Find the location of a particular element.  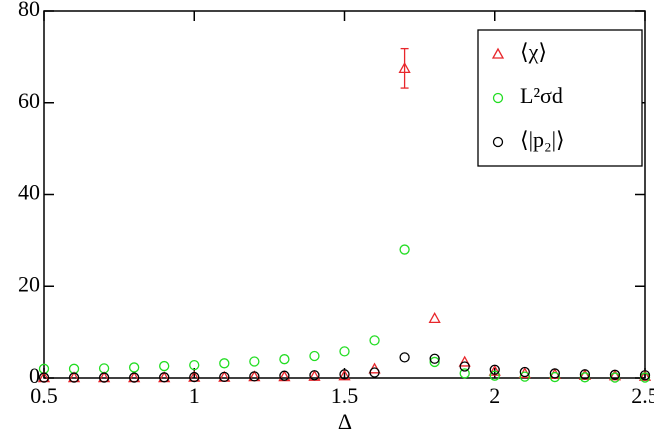

y-tick-label: 60 is located at coordinates (29, 100).